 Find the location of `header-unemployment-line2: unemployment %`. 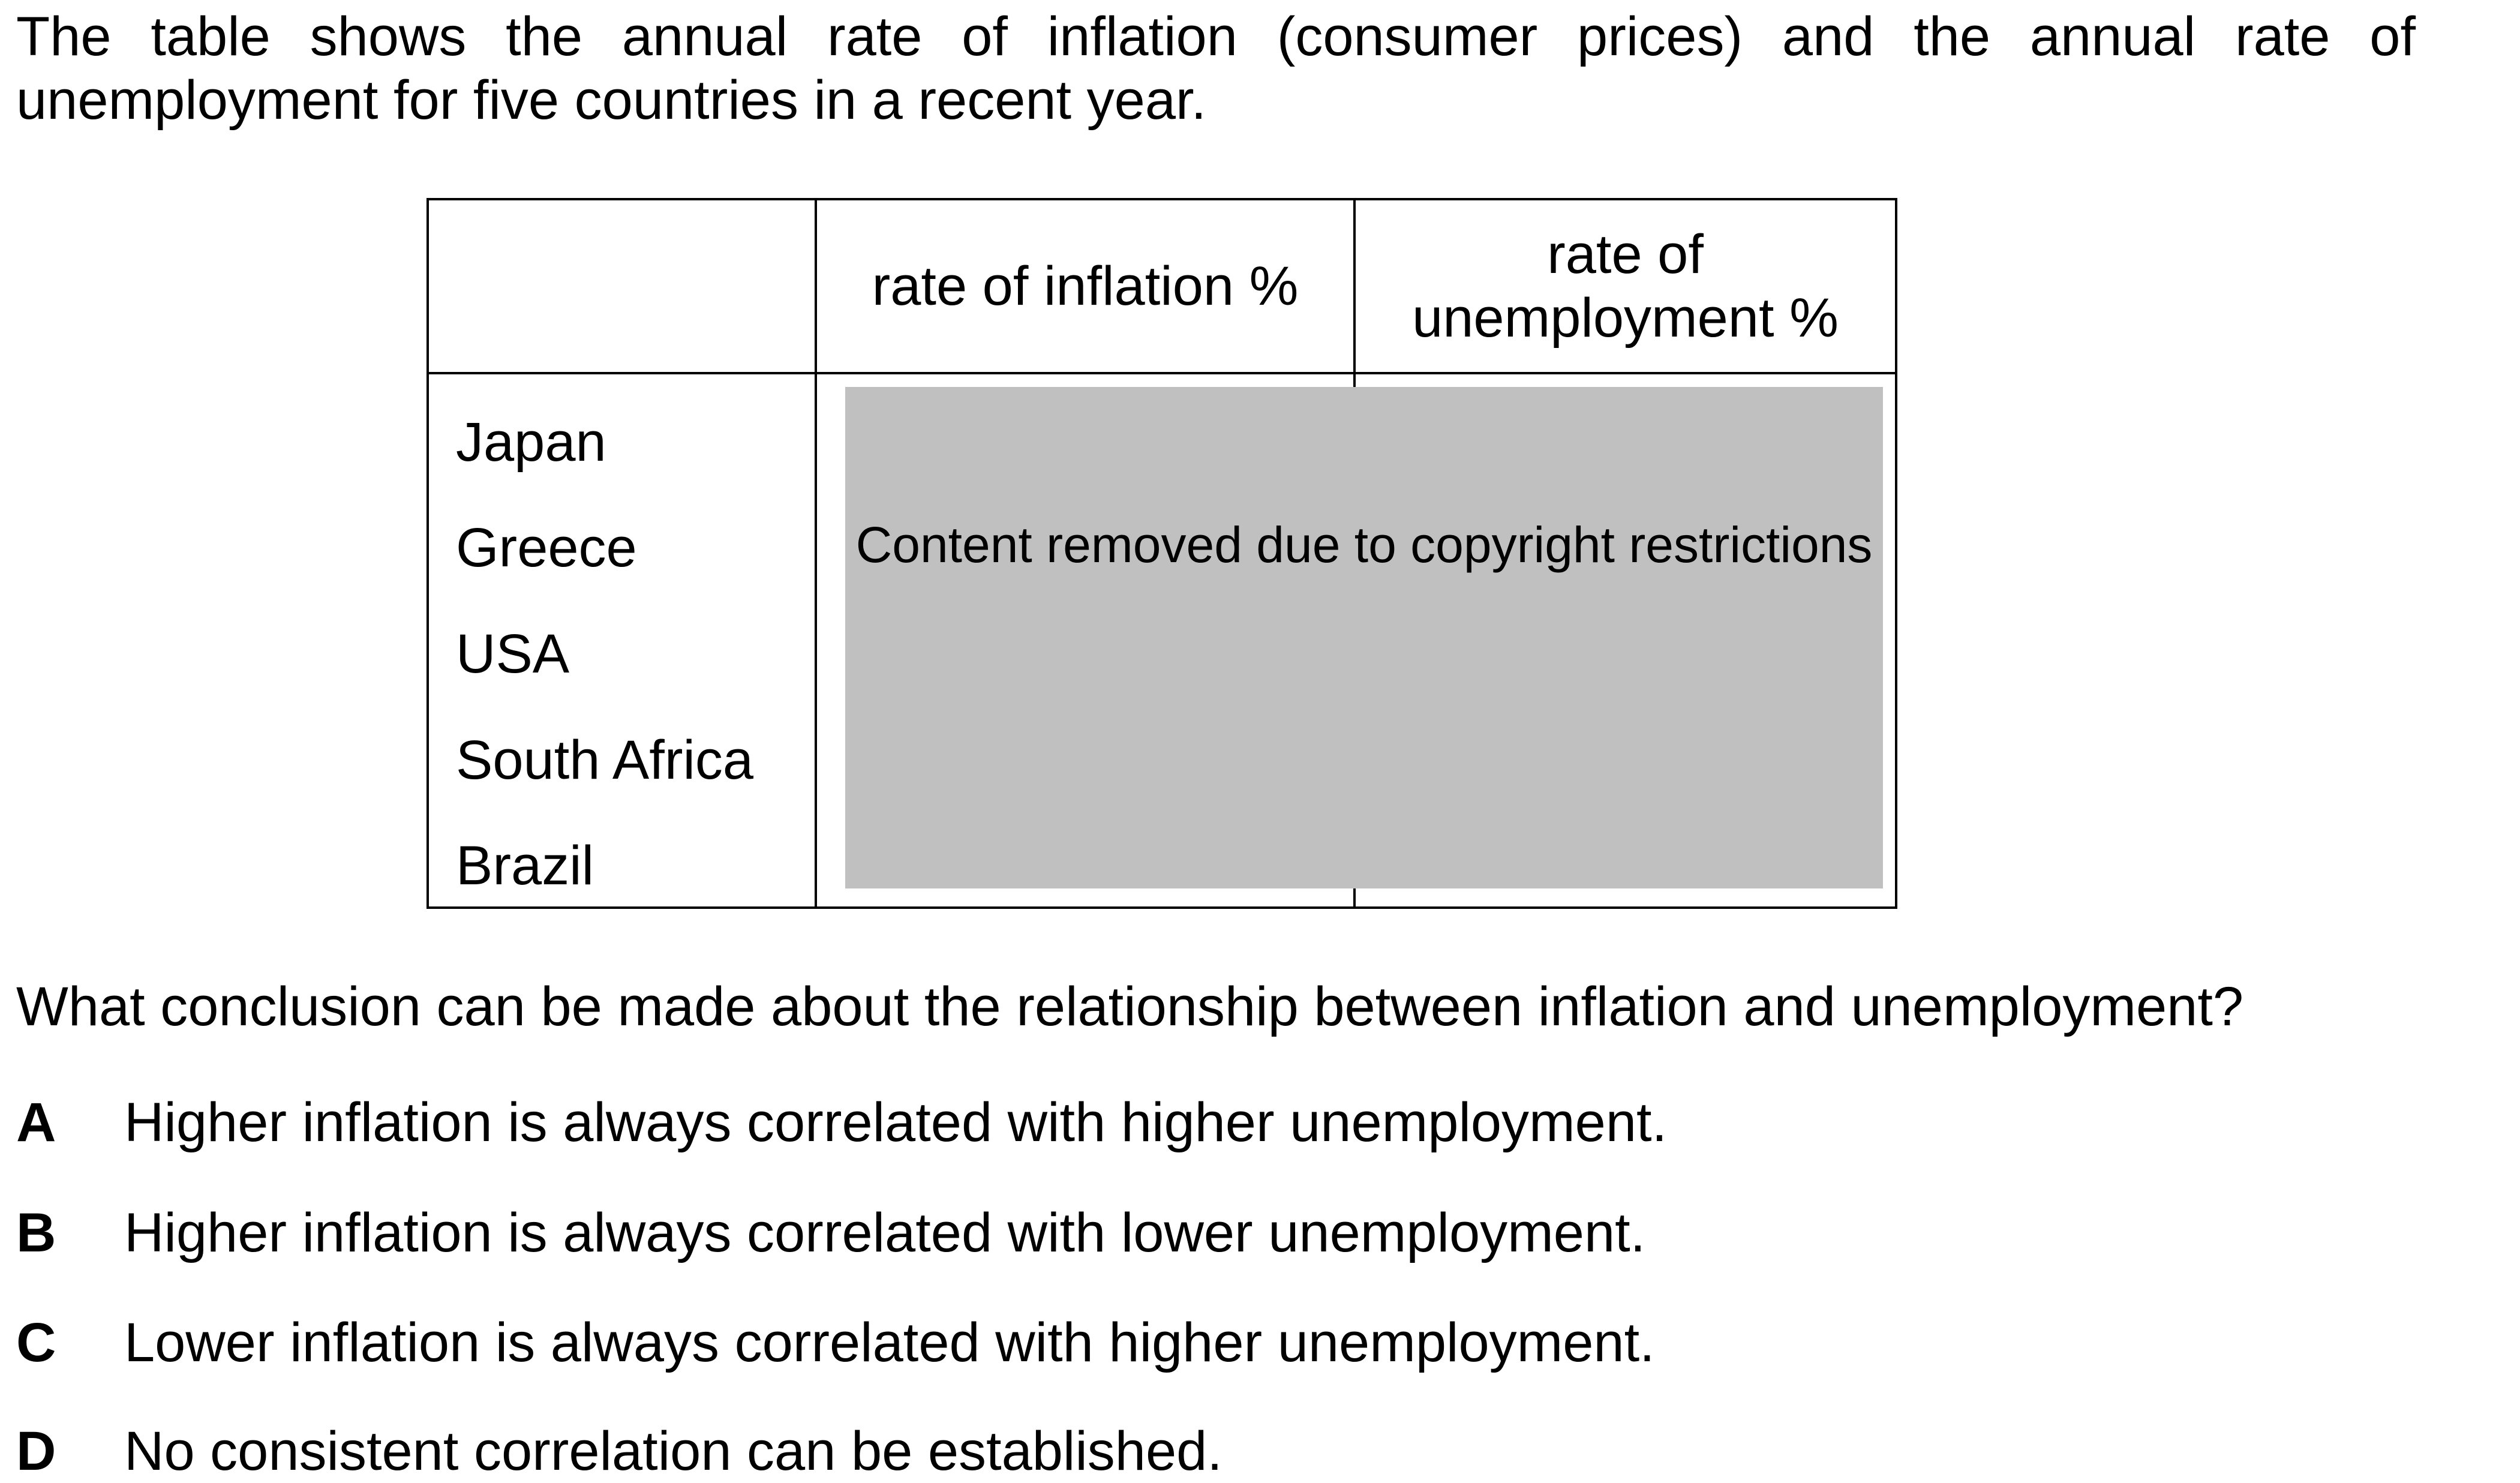

header-unemployment-line2: unemployment % is located at coordinates (1625, 318).